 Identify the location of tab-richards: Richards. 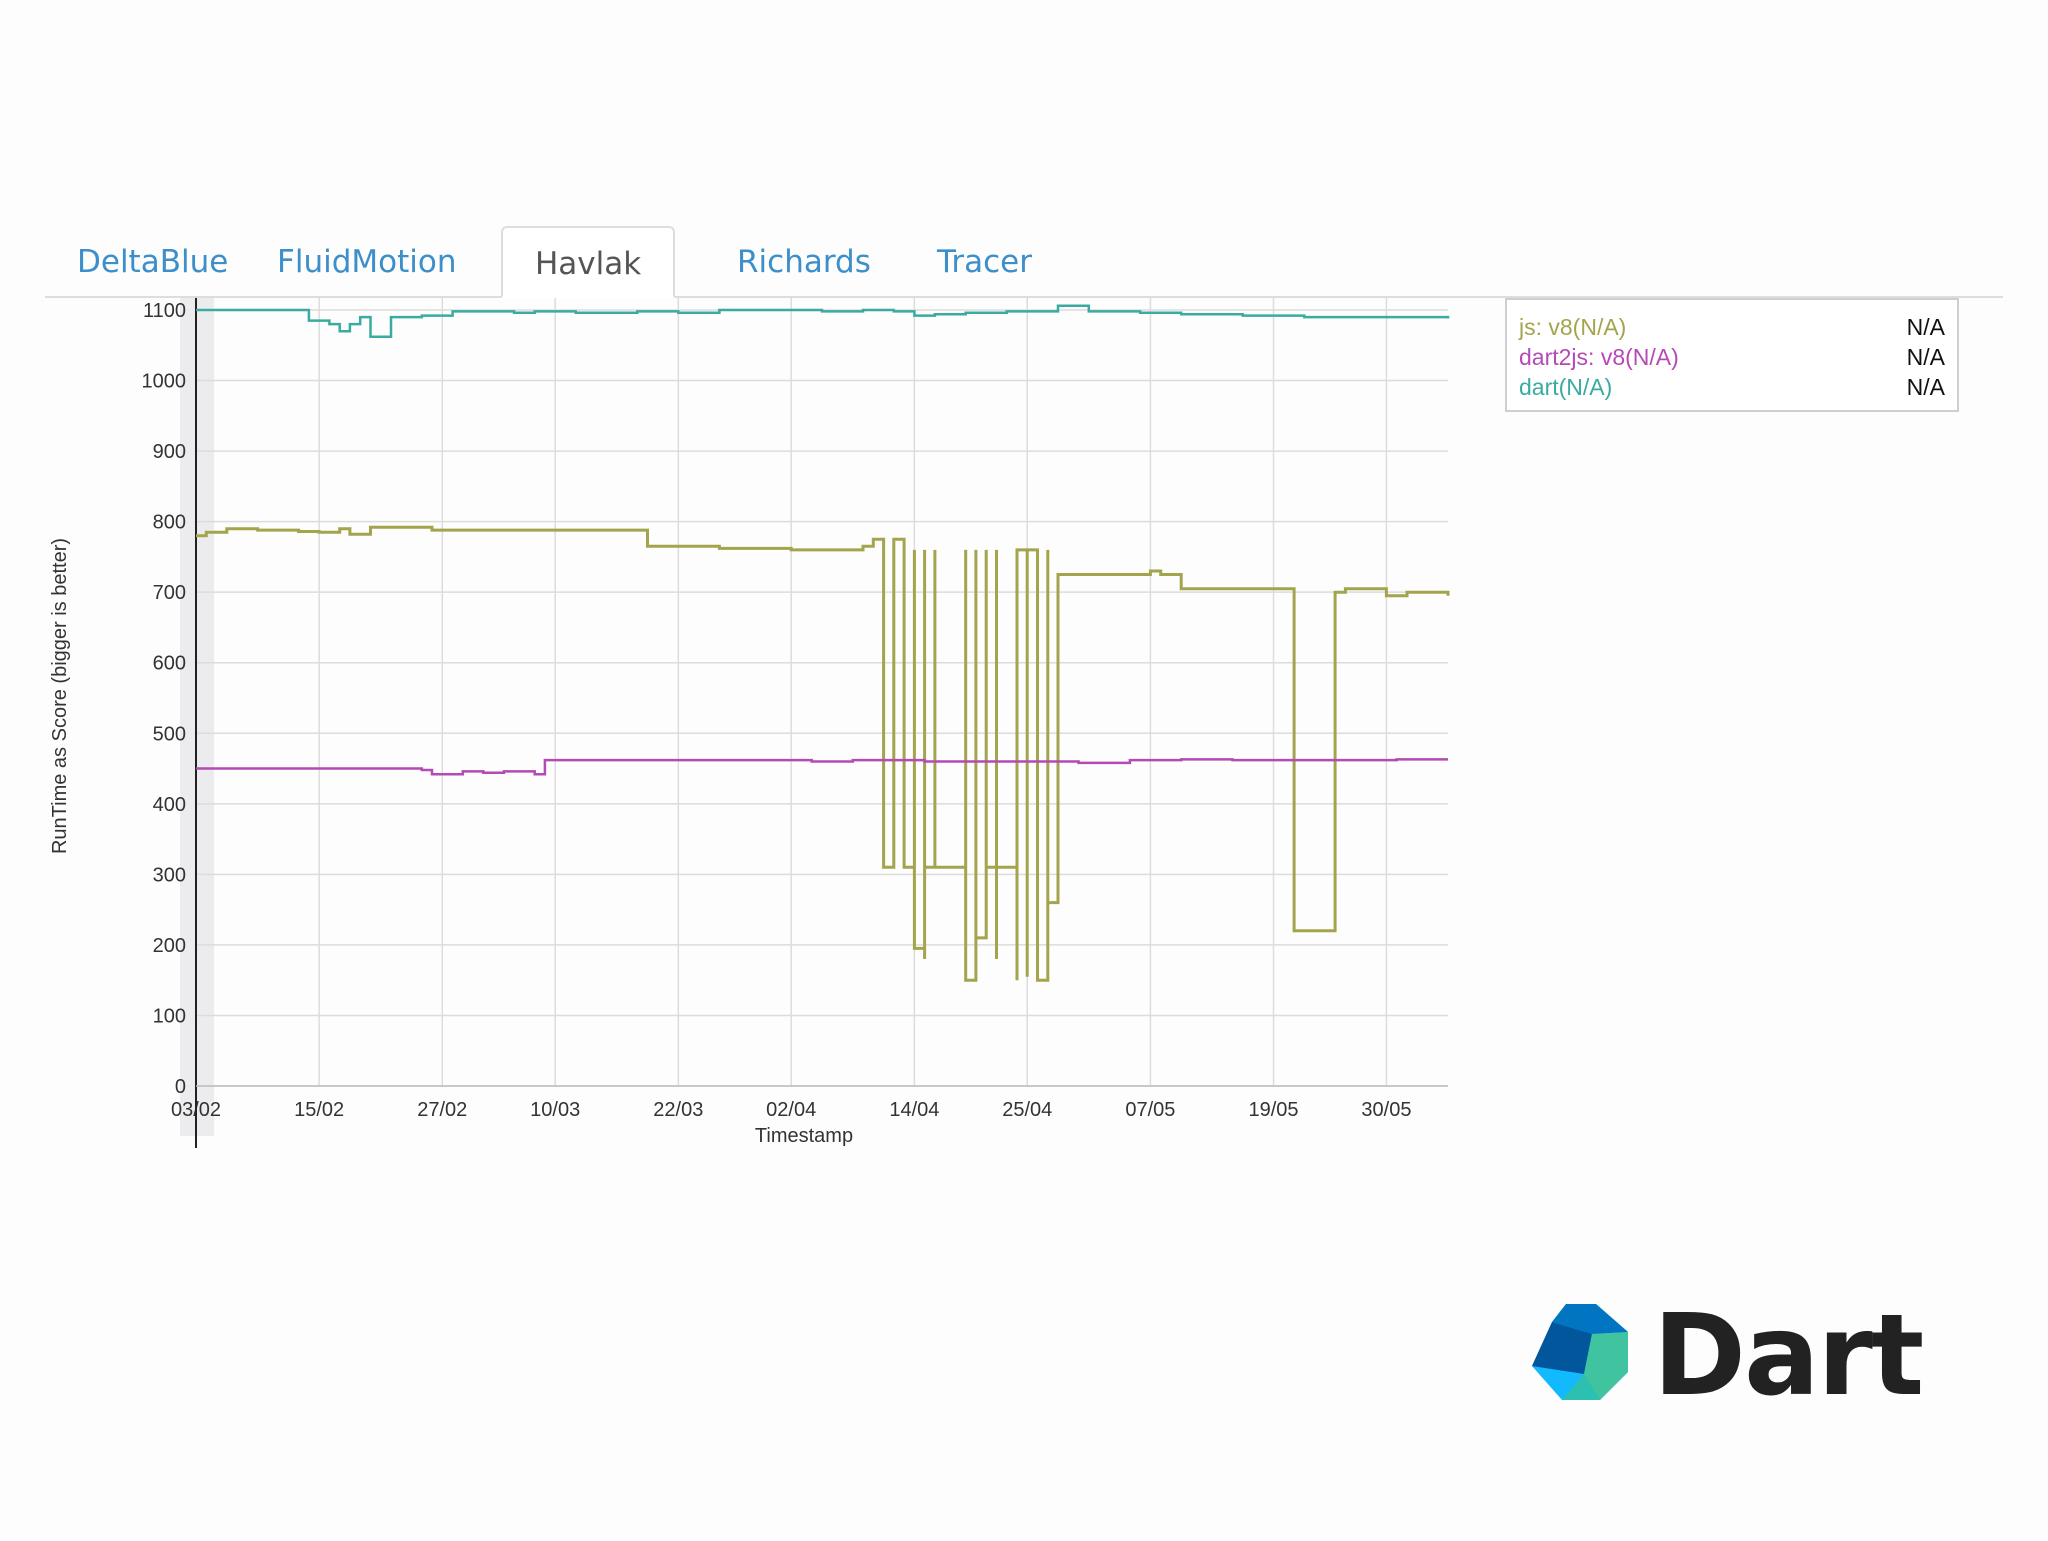
(804, 262).